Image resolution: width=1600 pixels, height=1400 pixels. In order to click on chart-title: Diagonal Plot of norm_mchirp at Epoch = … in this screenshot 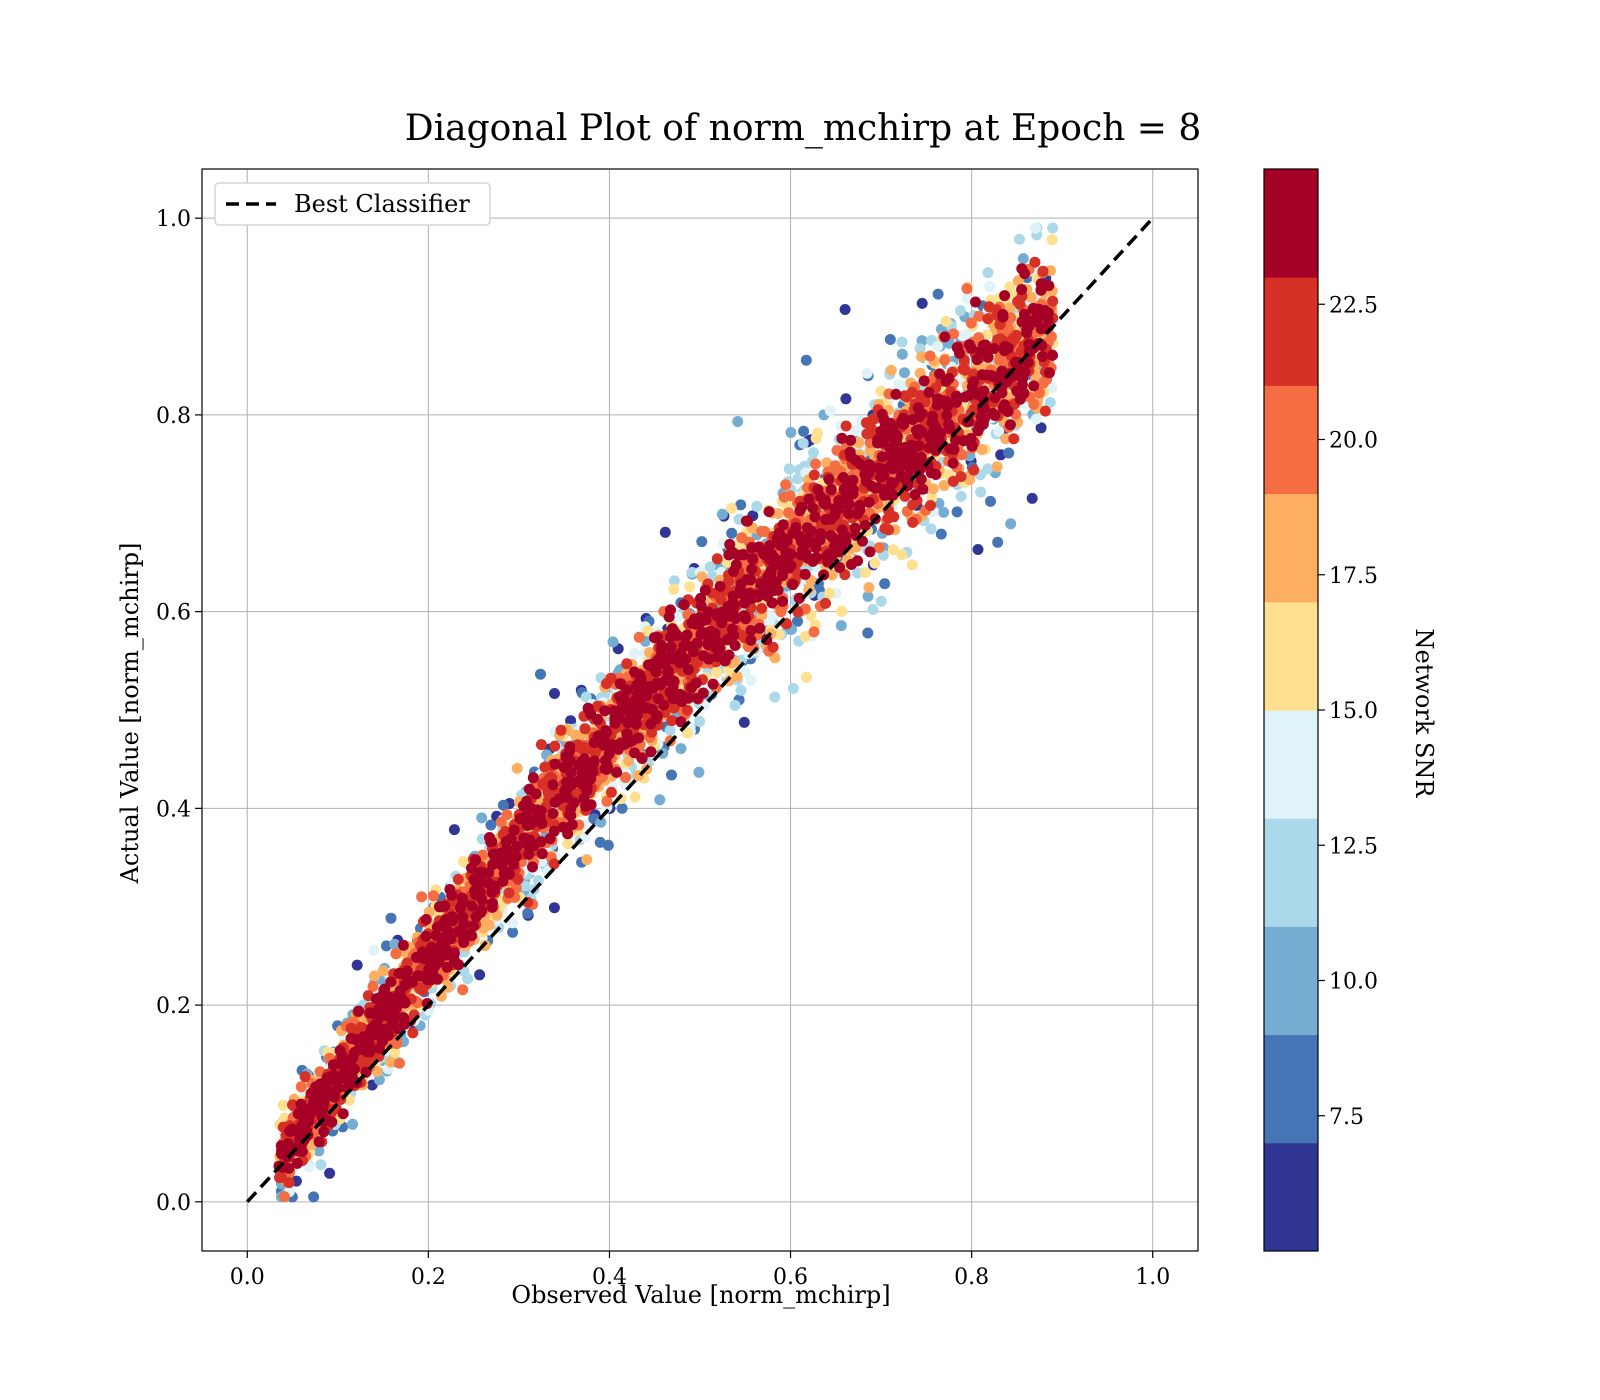, I will do `click(803, 128)`.